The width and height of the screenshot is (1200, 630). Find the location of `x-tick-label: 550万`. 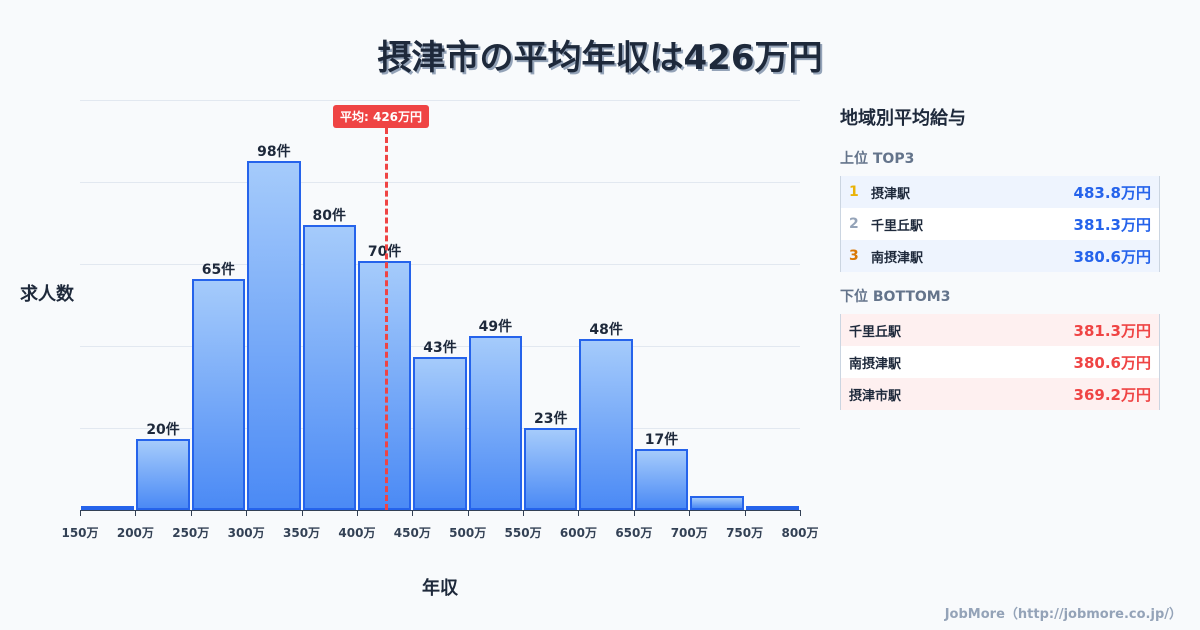

x-tick-label: 550万 is located at coordinates (523, 533).